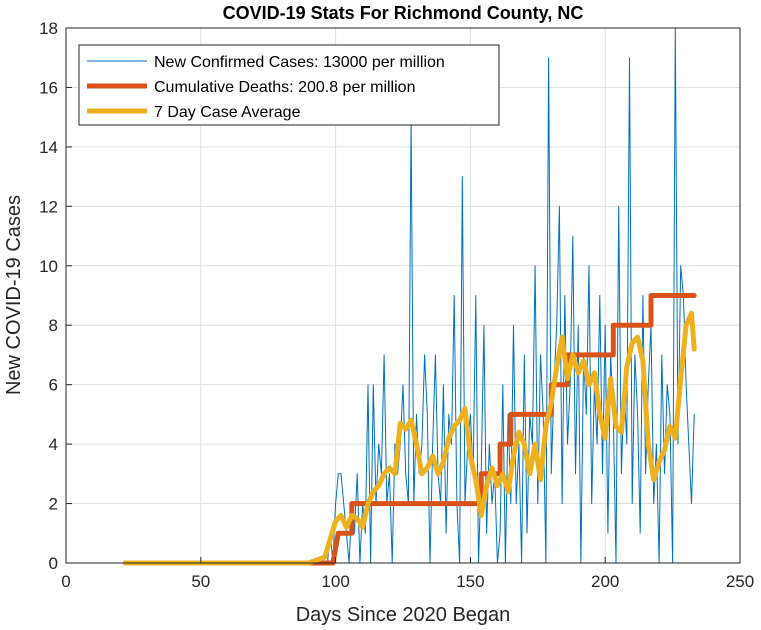 The image size is (761, 630). I want to click on legend-label-cases: New Confirmed Cases: 13000 per million, so click(299, 62).